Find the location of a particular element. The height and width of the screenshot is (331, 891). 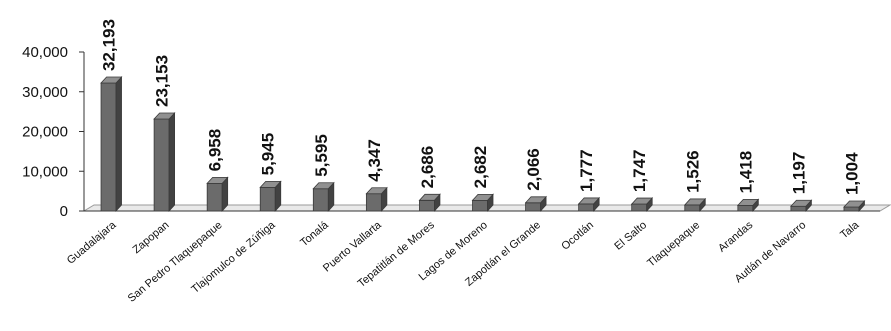

y-tick-label: 10,000 is located at coordinates (45, 171).